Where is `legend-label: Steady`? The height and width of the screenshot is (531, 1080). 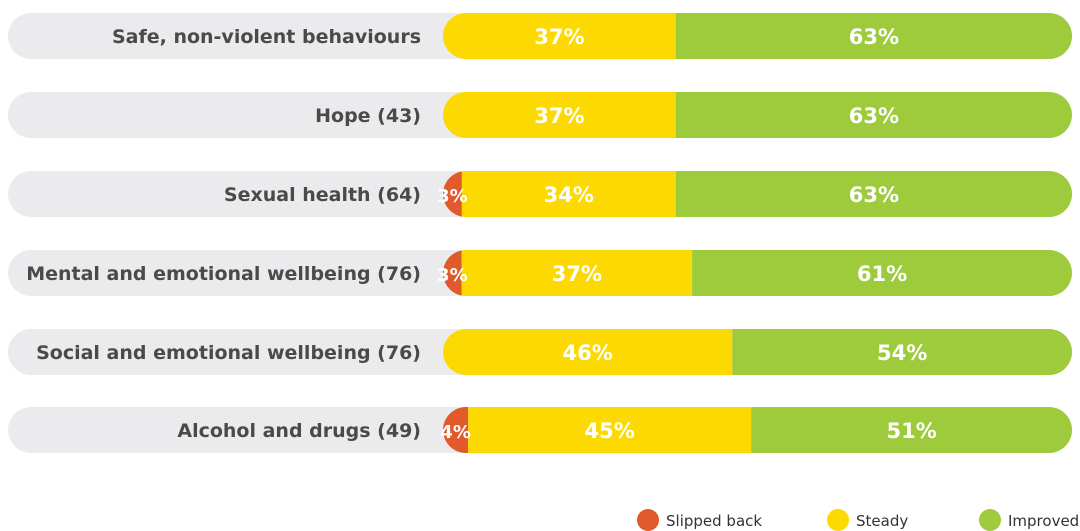
legend-label: Steady is located at coordinates (882, 521).